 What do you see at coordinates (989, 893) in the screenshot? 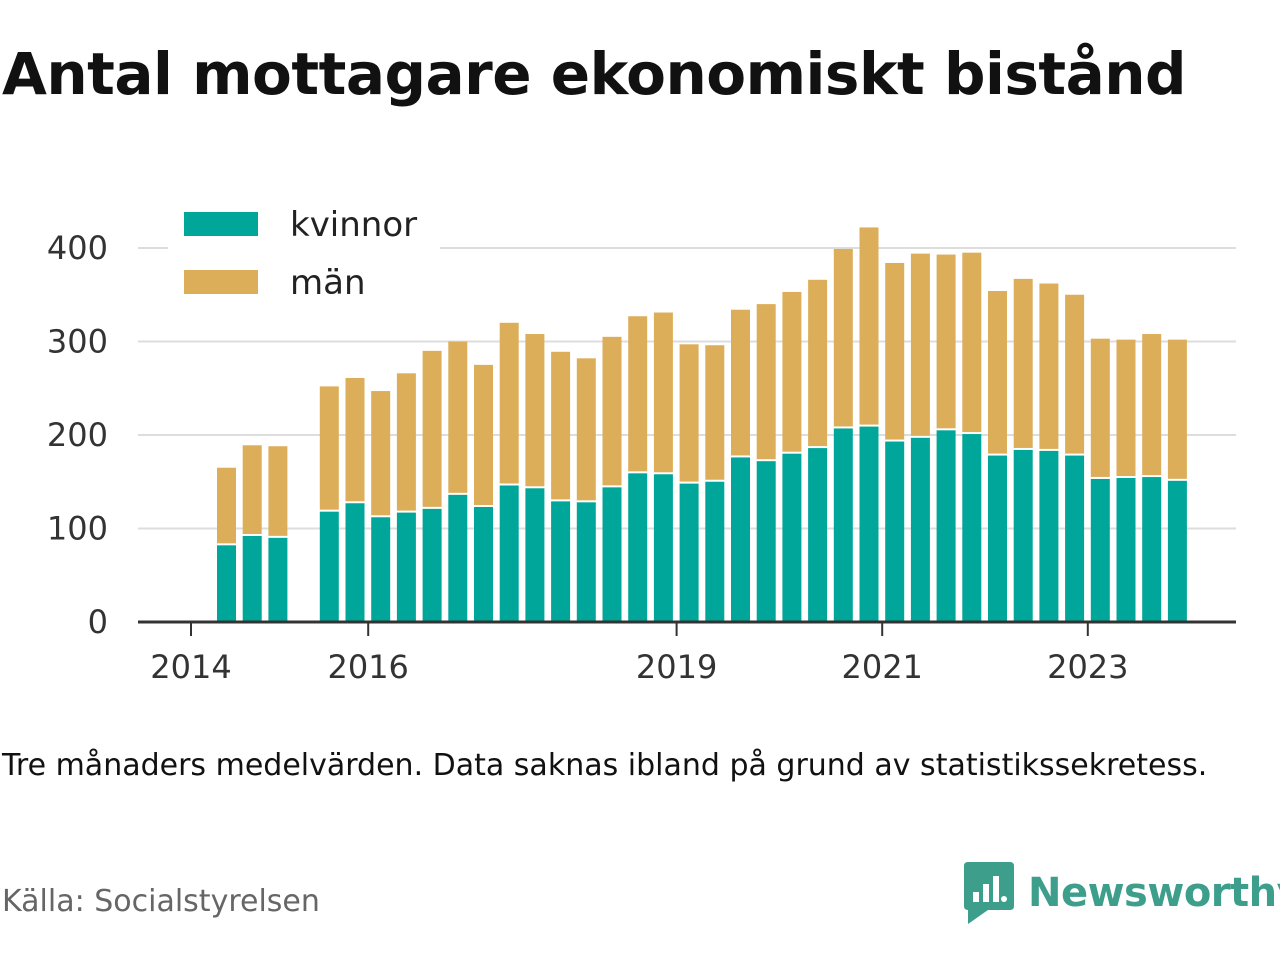
I see `newsworthy-logo-icon` at bounding box center [989, 893].